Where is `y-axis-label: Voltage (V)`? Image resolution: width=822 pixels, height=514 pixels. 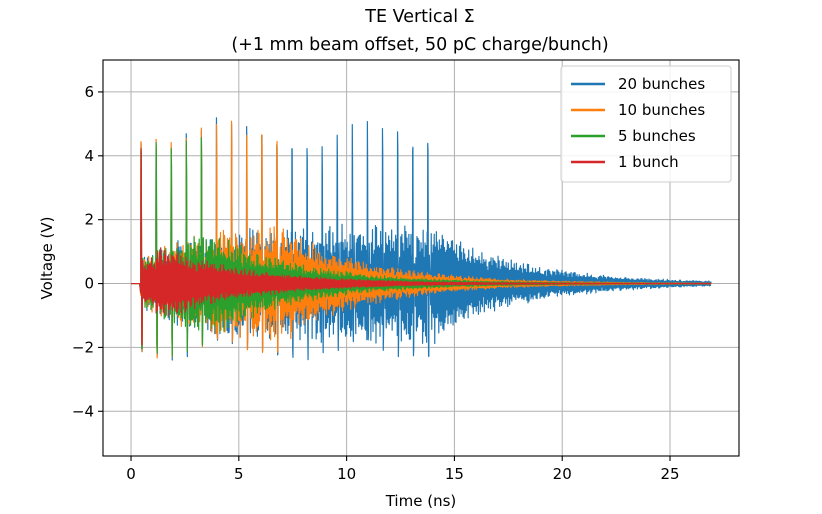
y-axis-label: Voltage (V) is located at coordinates (47, 258).